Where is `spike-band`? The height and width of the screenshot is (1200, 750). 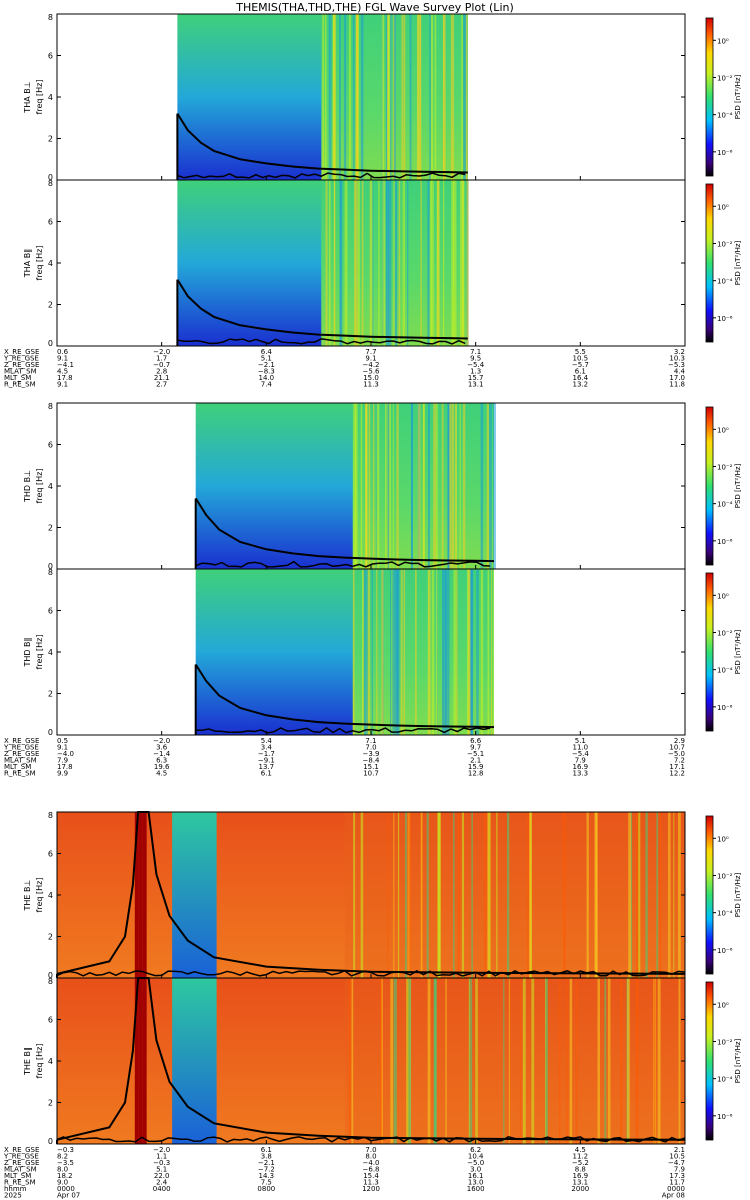
spike-band is located at coordinates (136, 1061).